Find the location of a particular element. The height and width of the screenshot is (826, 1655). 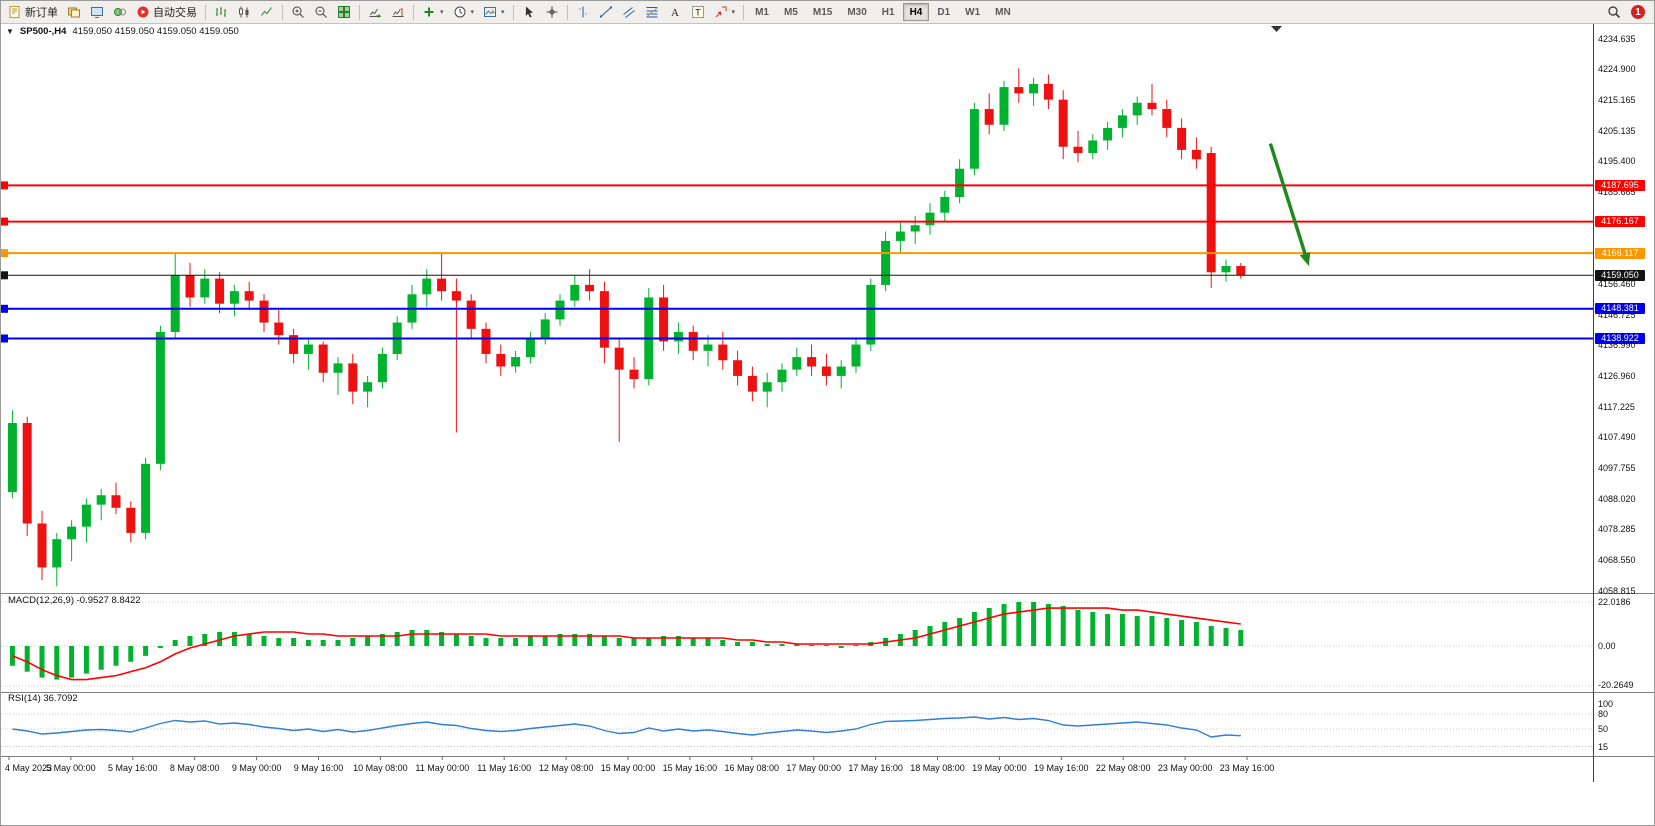

timeframe-h4-button: H4 is located at coordinates (916, 12).